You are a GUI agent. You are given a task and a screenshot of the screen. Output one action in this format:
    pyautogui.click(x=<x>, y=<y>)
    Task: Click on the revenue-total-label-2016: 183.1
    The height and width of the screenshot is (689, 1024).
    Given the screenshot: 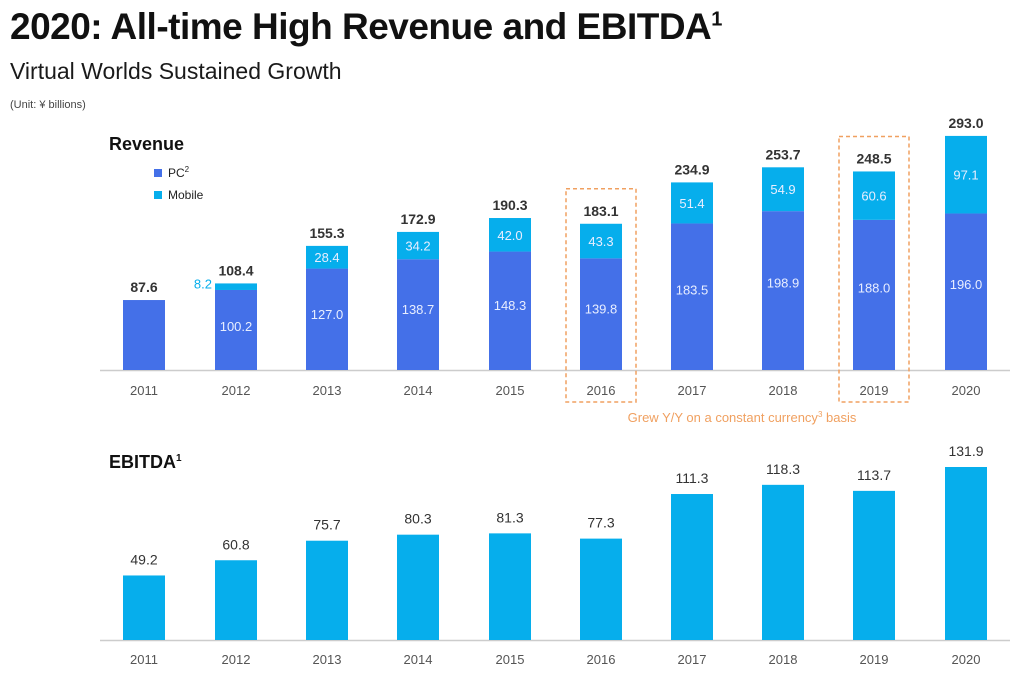 What is the action you would take?
    pyautogui.click(x=600, y=211)
    